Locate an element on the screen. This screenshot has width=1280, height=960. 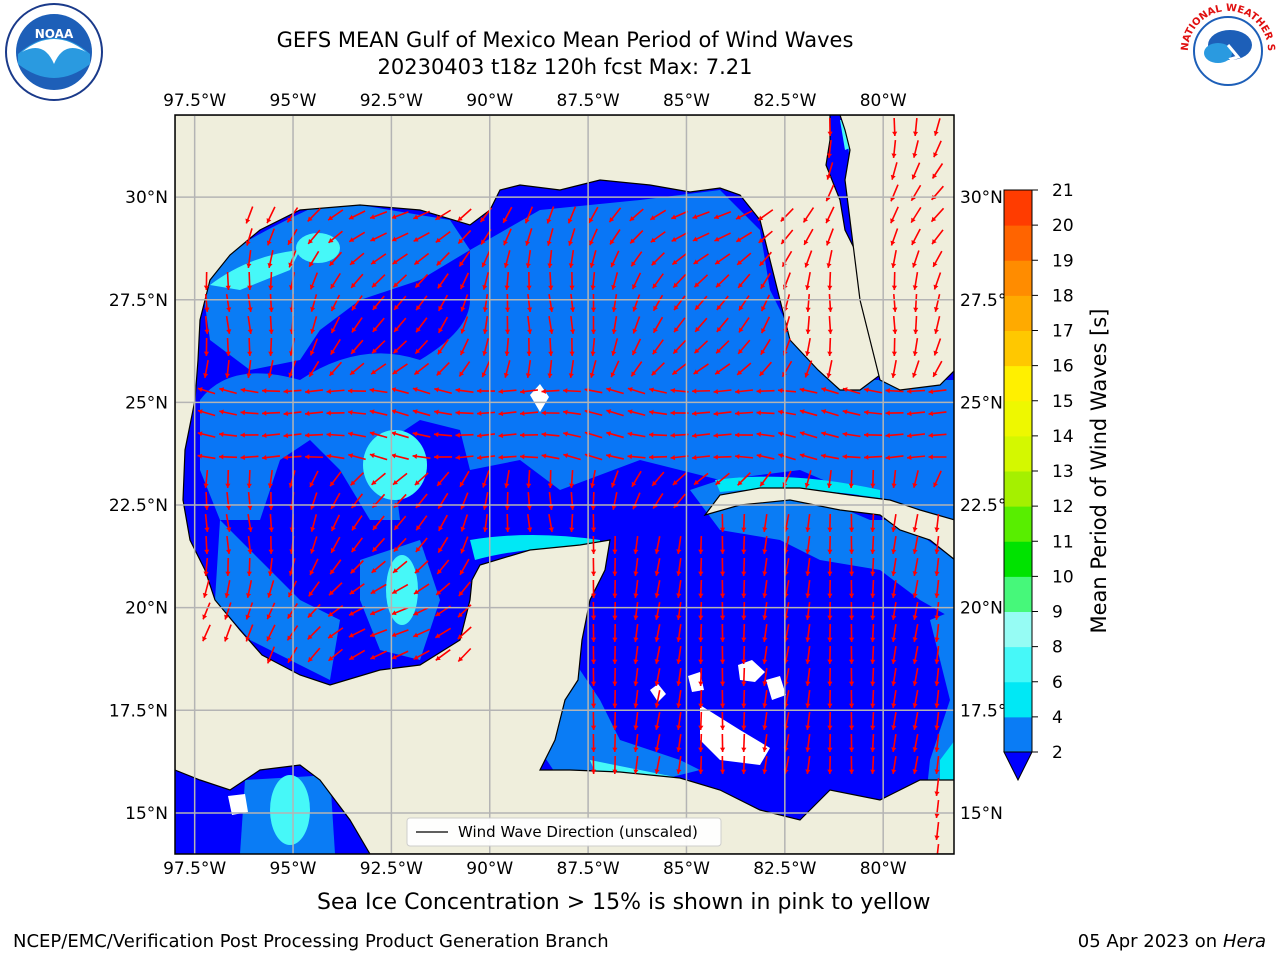
lat-tick-label-left: 15°N is located at coordinates (146, 814).